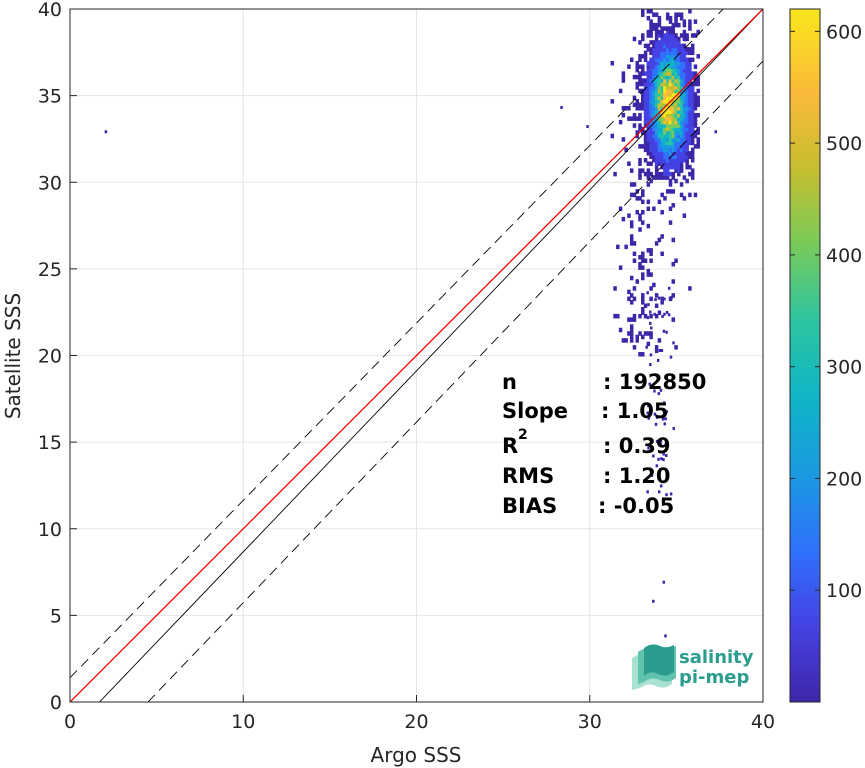 The width and height of the screenshot is (865, 768). I want to click on y-axis-ticks: 0 5 10 15 20 25 30 35 40, so click(57, 357).